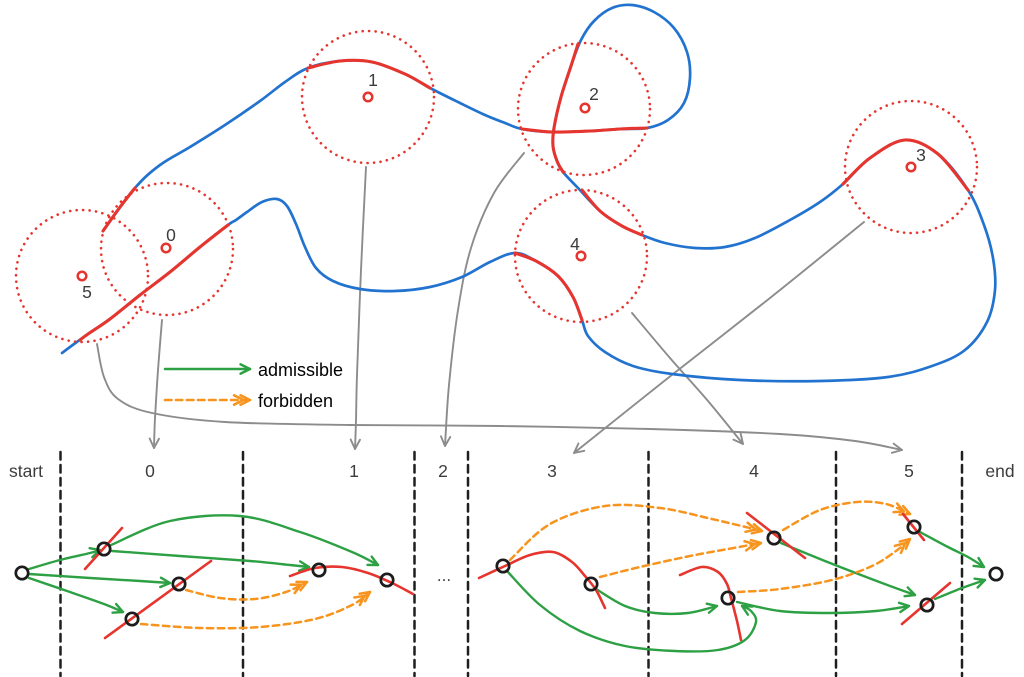 Image resolution: width=1024 pixels, height=677 pixels. What do you see at coordinates (351, 580) in the screenshot?
I see `node-tangent-mark-1ab` at bounding box center [351, 580].